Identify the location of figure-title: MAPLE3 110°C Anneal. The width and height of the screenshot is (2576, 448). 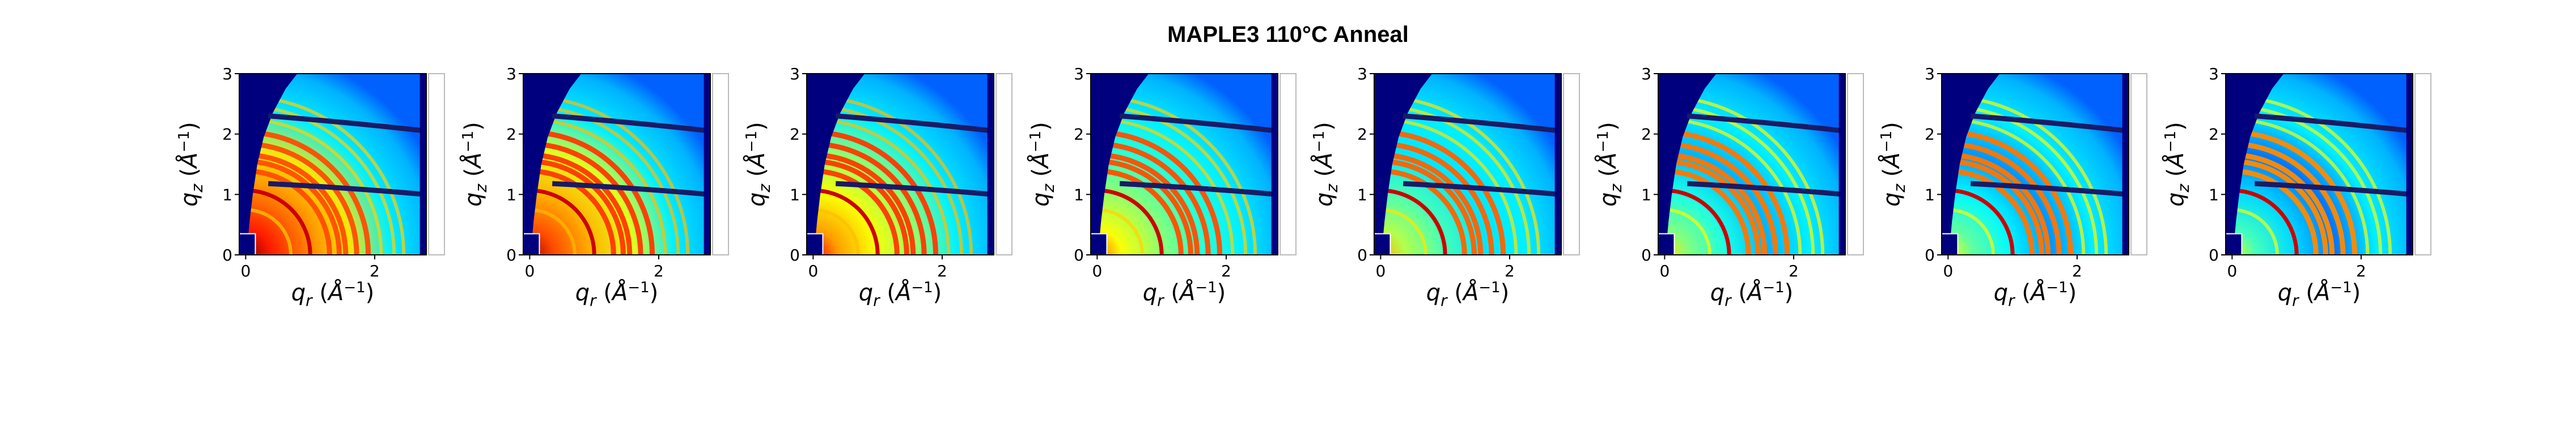
(1288, 34).